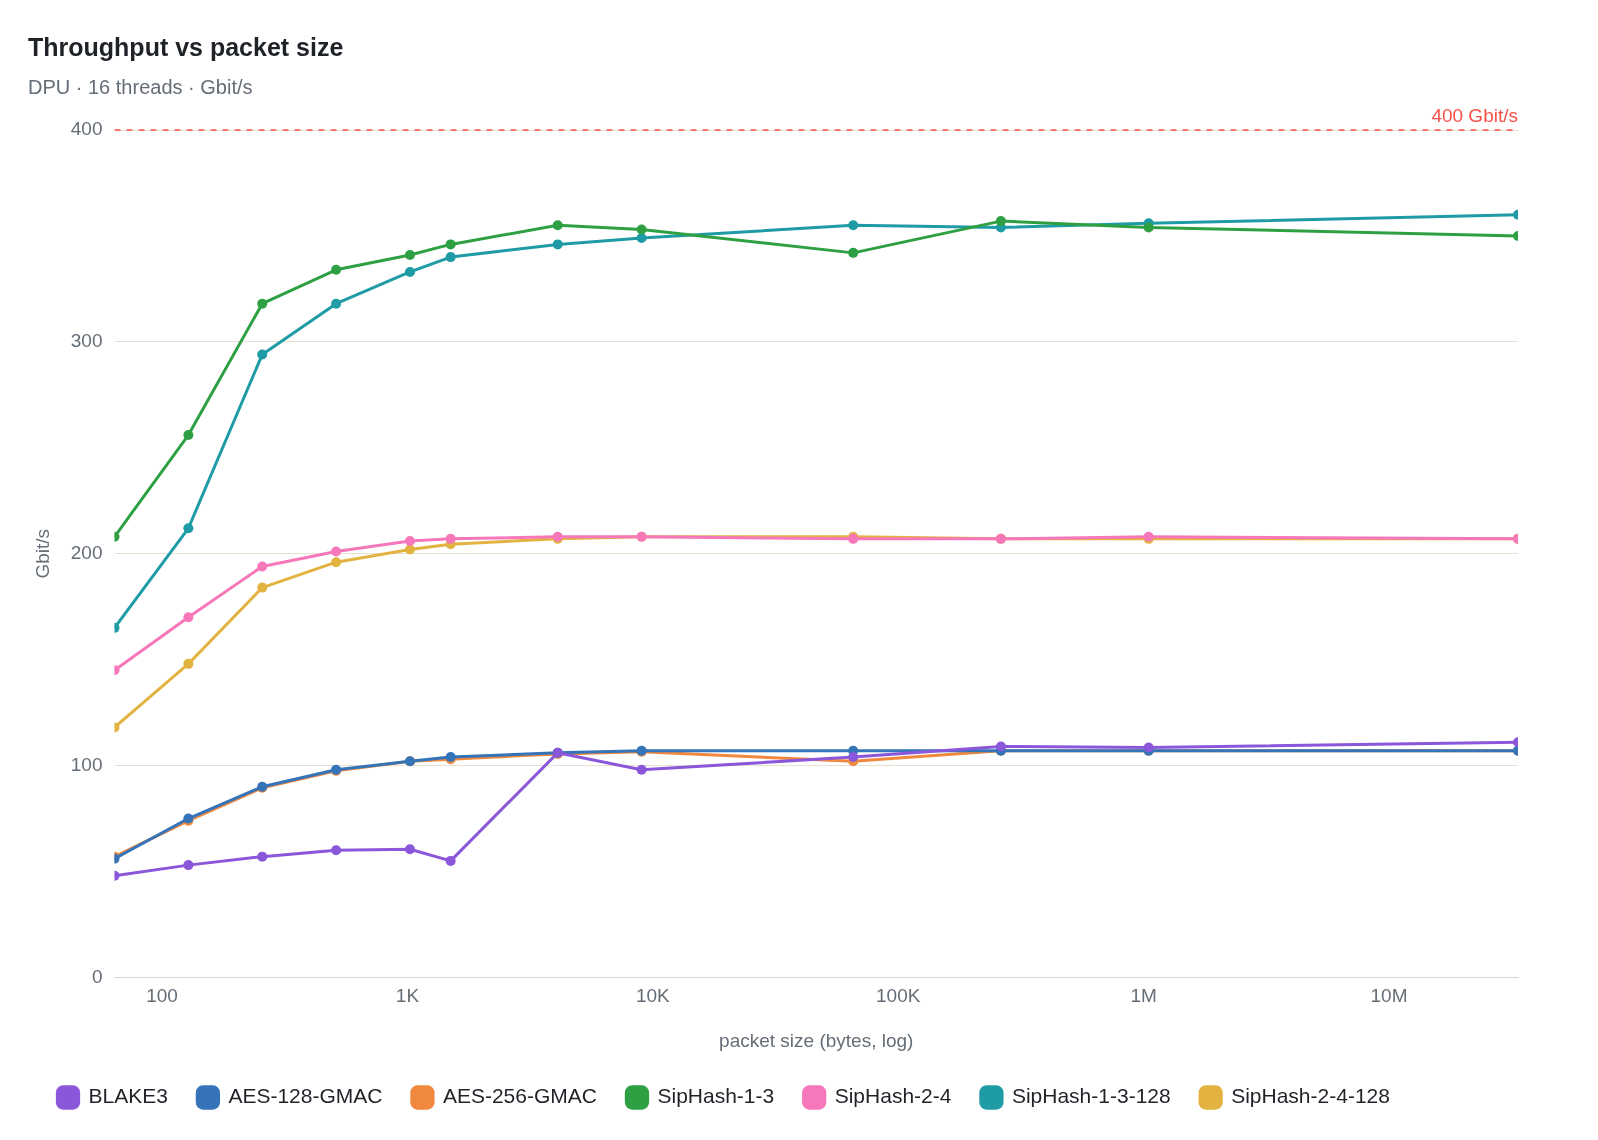 The image size is (1598, 1140). I want to click on x-tick-label: 10K, so click(653, 996).